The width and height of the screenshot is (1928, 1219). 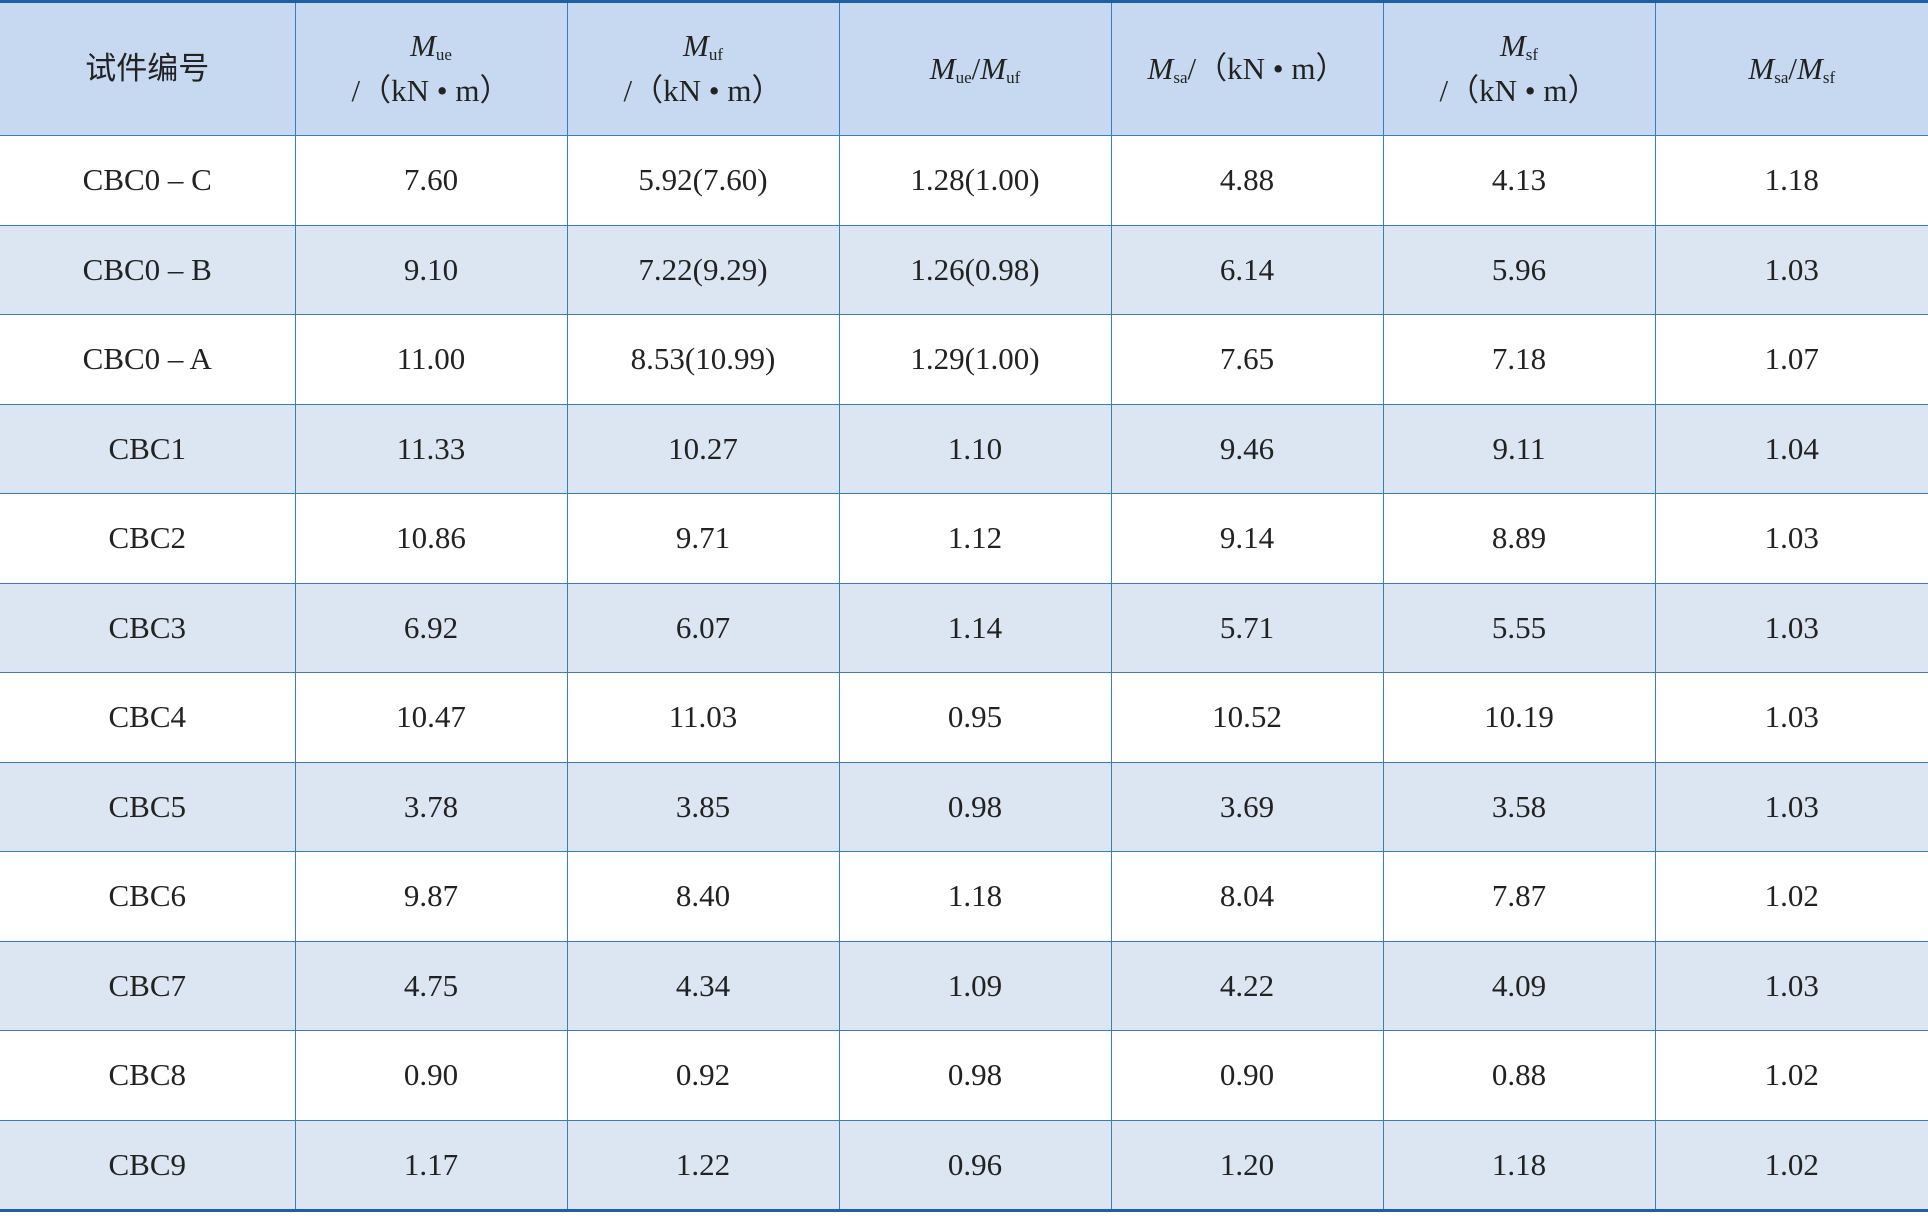 I want to click on specimen-id: CBC9, so click(x=148, y=1165).